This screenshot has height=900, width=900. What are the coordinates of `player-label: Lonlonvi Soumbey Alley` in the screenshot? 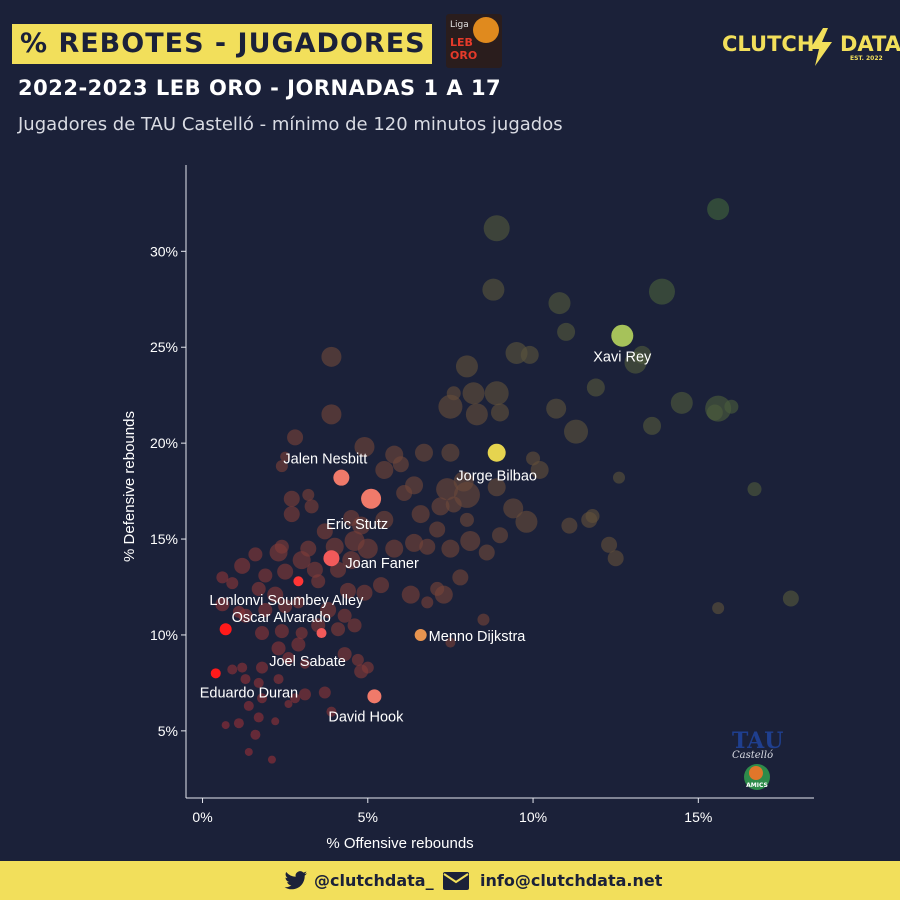 It's located at (286, 601).